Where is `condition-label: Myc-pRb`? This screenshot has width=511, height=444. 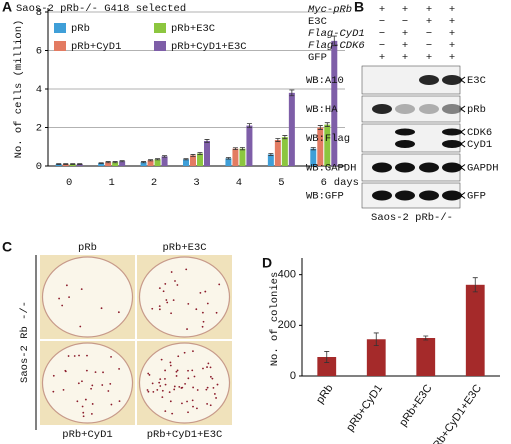
condition-label: Myc-pRb is located at coordinates (330, 10).